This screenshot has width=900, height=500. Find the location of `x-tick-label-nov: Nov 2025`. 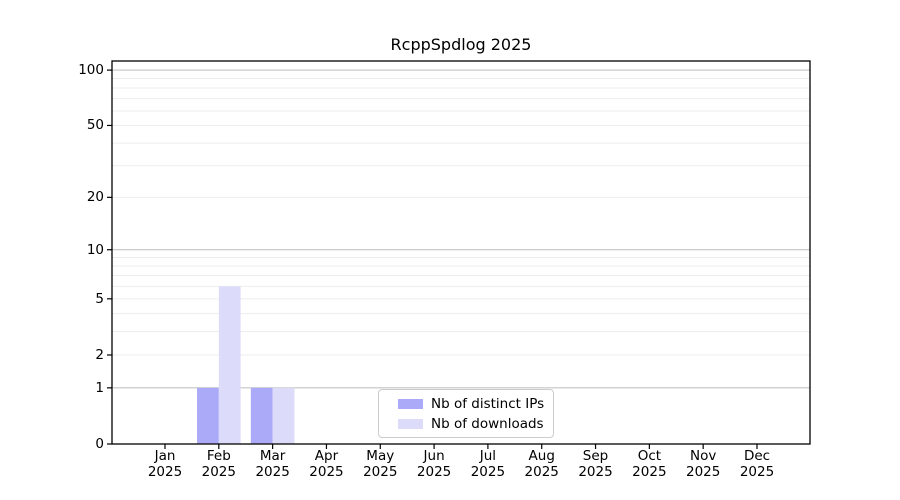

x-tick-label-nov: Nov 2025 is located at coordinates (703, 464).